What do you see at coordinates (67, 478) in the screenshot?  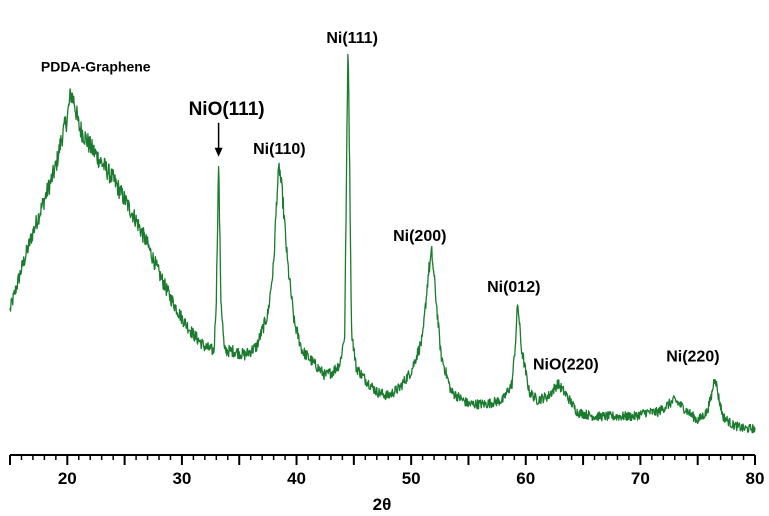 I see `x-tick-label: 20` at bounding box center [67, 478].